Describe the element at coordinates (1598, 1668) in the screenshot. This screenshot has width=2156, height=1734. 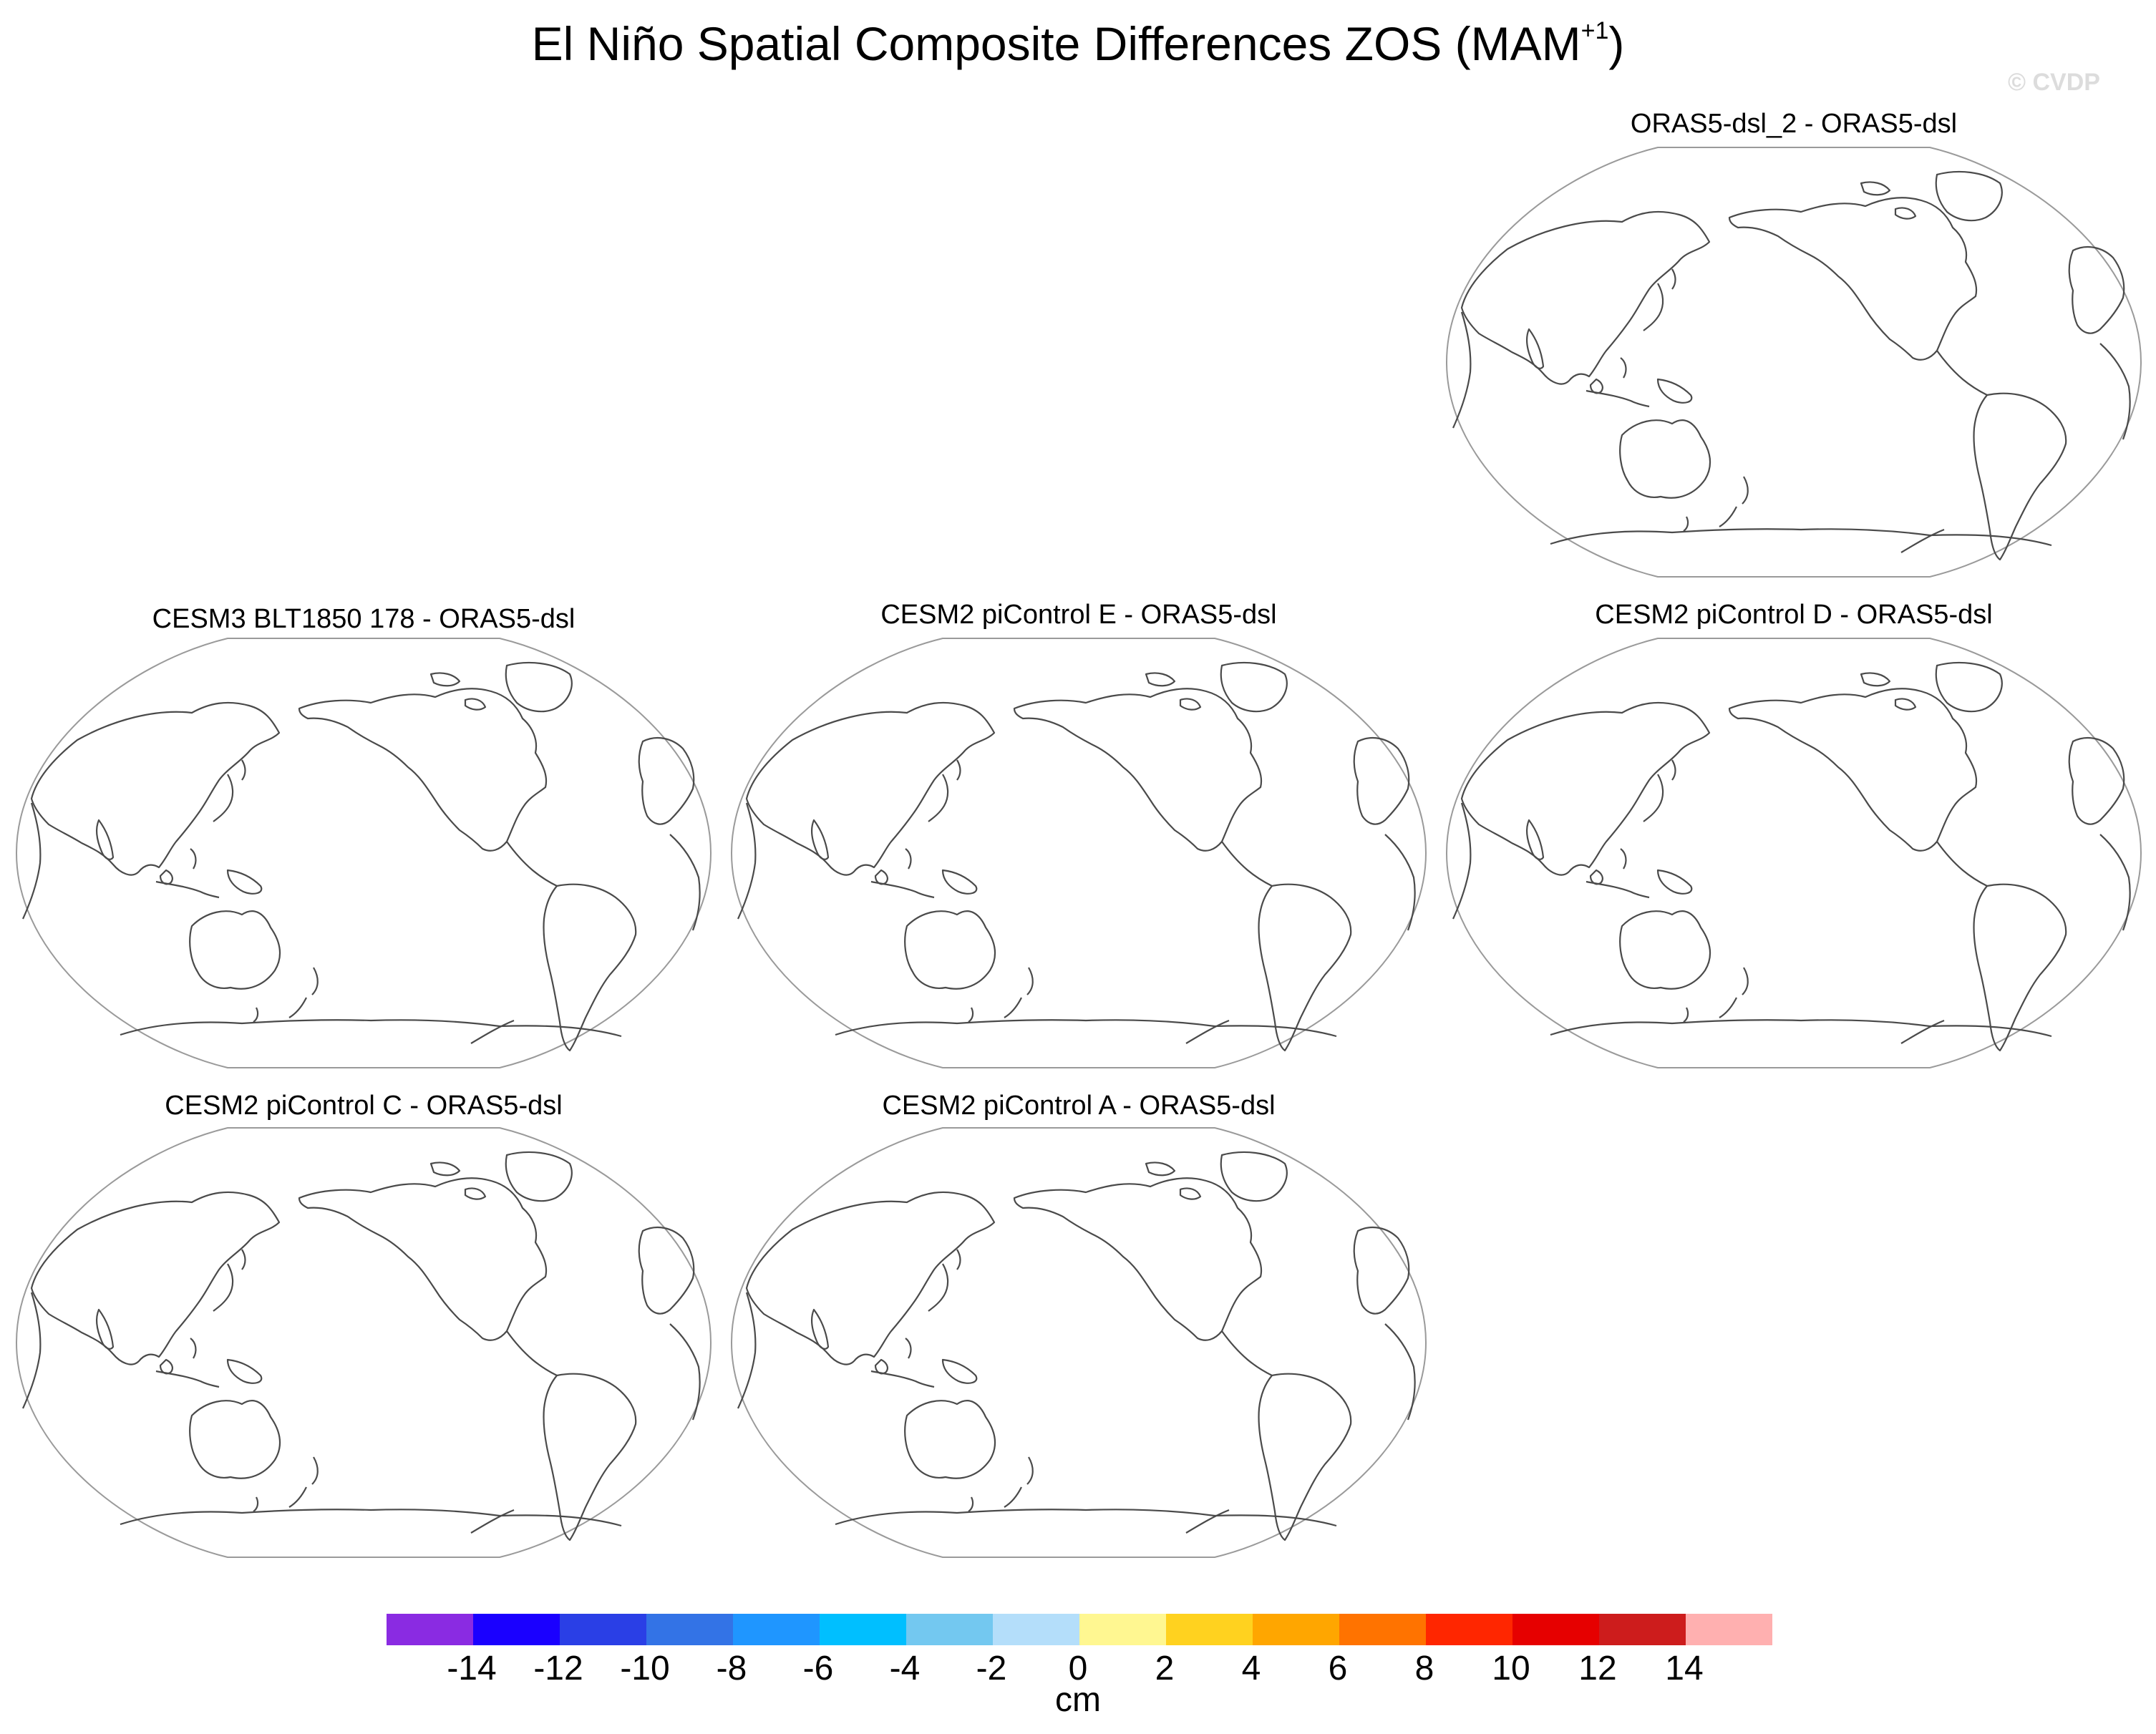
I see `colorbar-tick-label: 12` at that location.